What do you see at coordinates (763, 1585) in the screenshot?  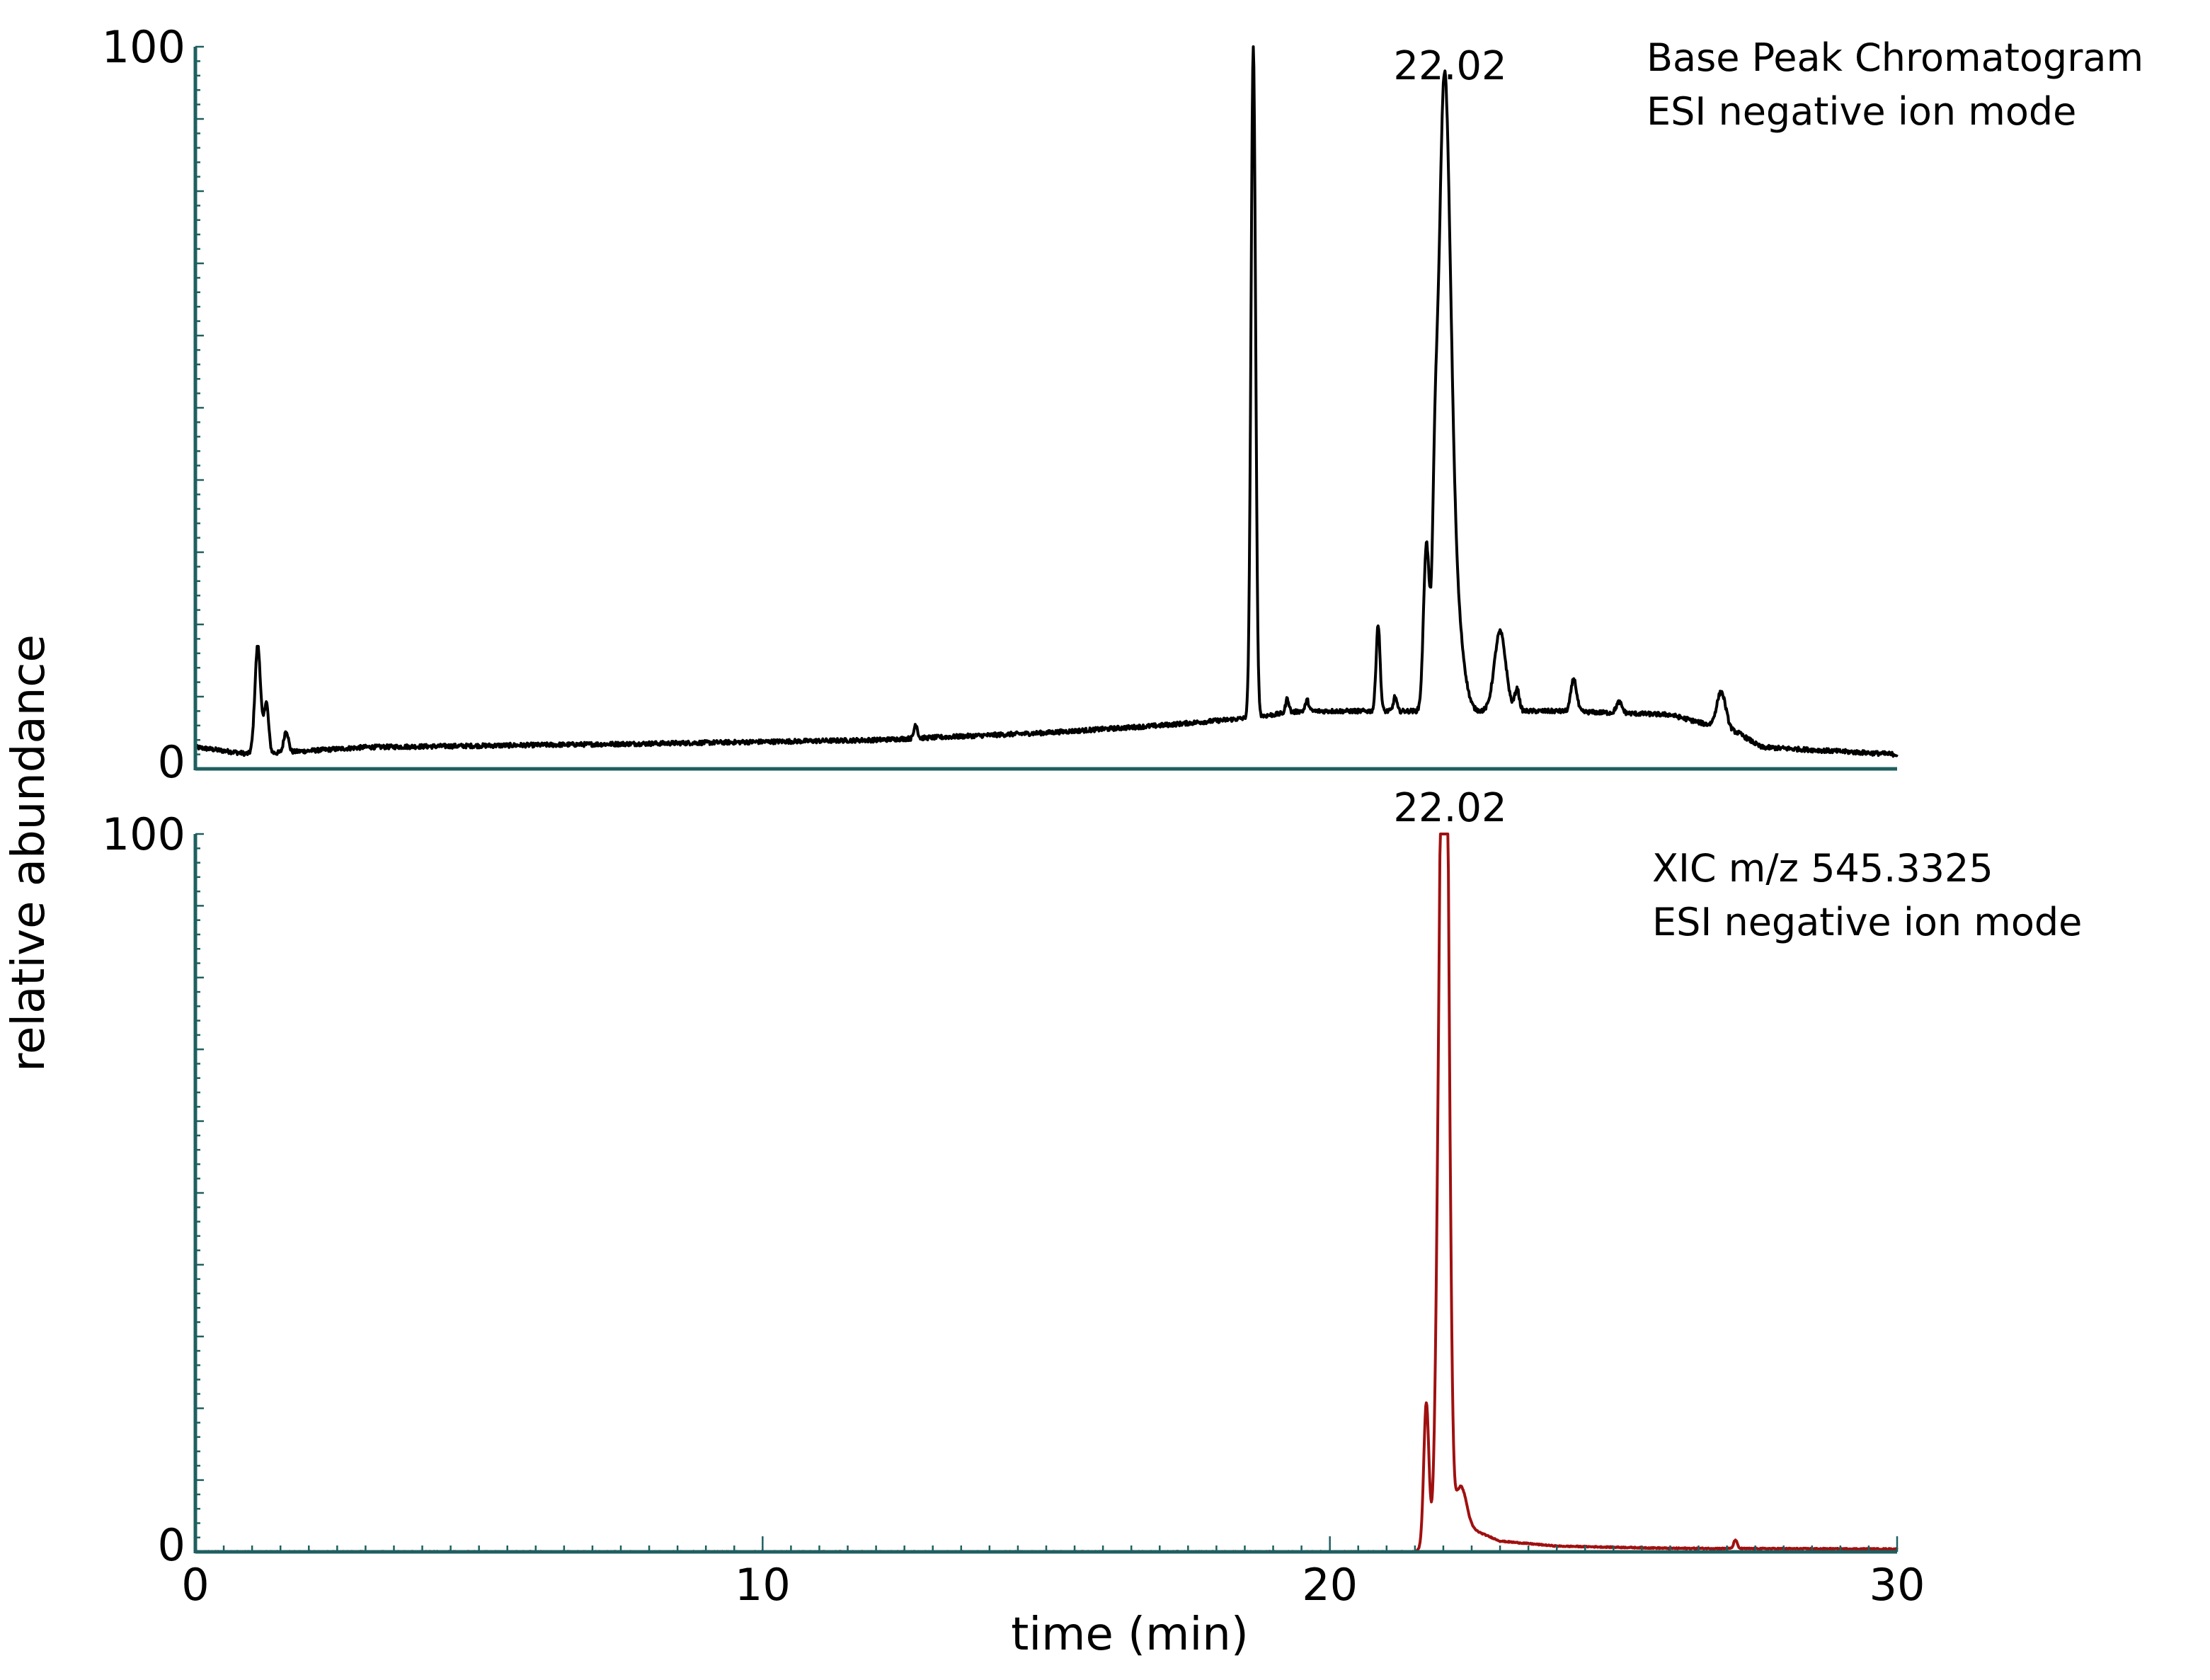 I see `x-tick-label: 10` at bounding box center [763, 1585].